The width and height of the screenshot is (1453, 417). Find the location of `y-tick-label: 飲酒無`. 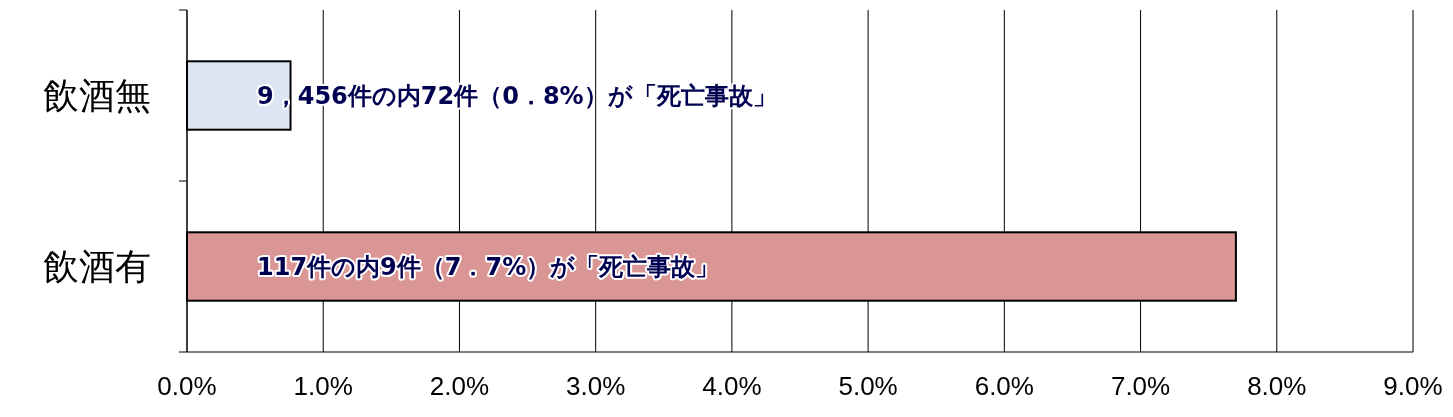

y-tick-label: 飲酒無 is located at coordinates (97, 95).